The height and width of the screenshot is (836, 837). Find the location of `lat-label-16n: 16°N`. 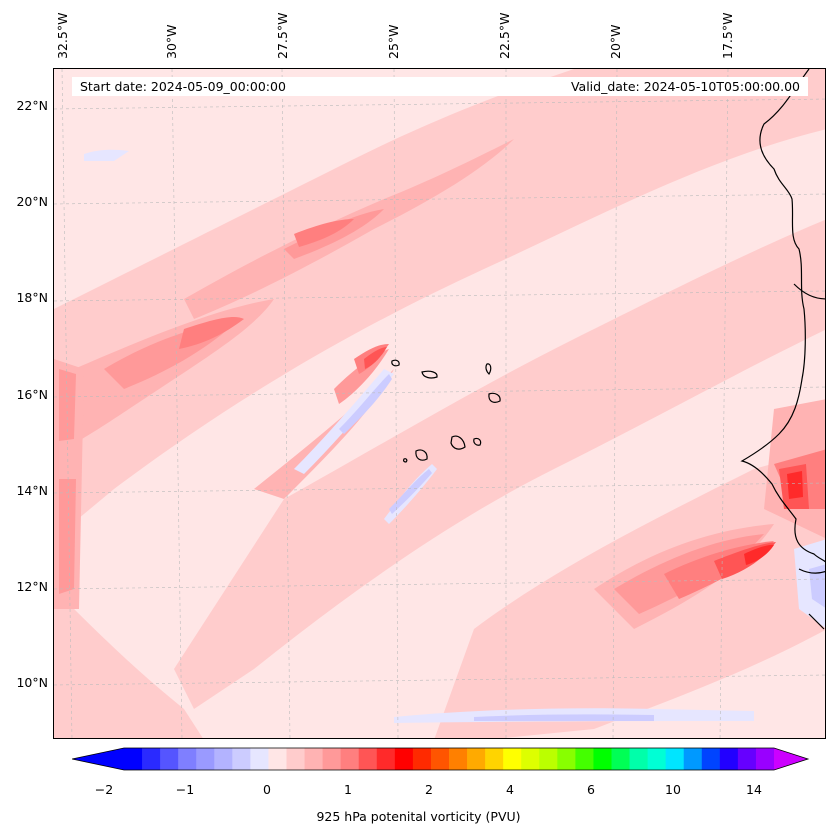

lat-label-16n: 16°N is located at coordinates (32, 394).